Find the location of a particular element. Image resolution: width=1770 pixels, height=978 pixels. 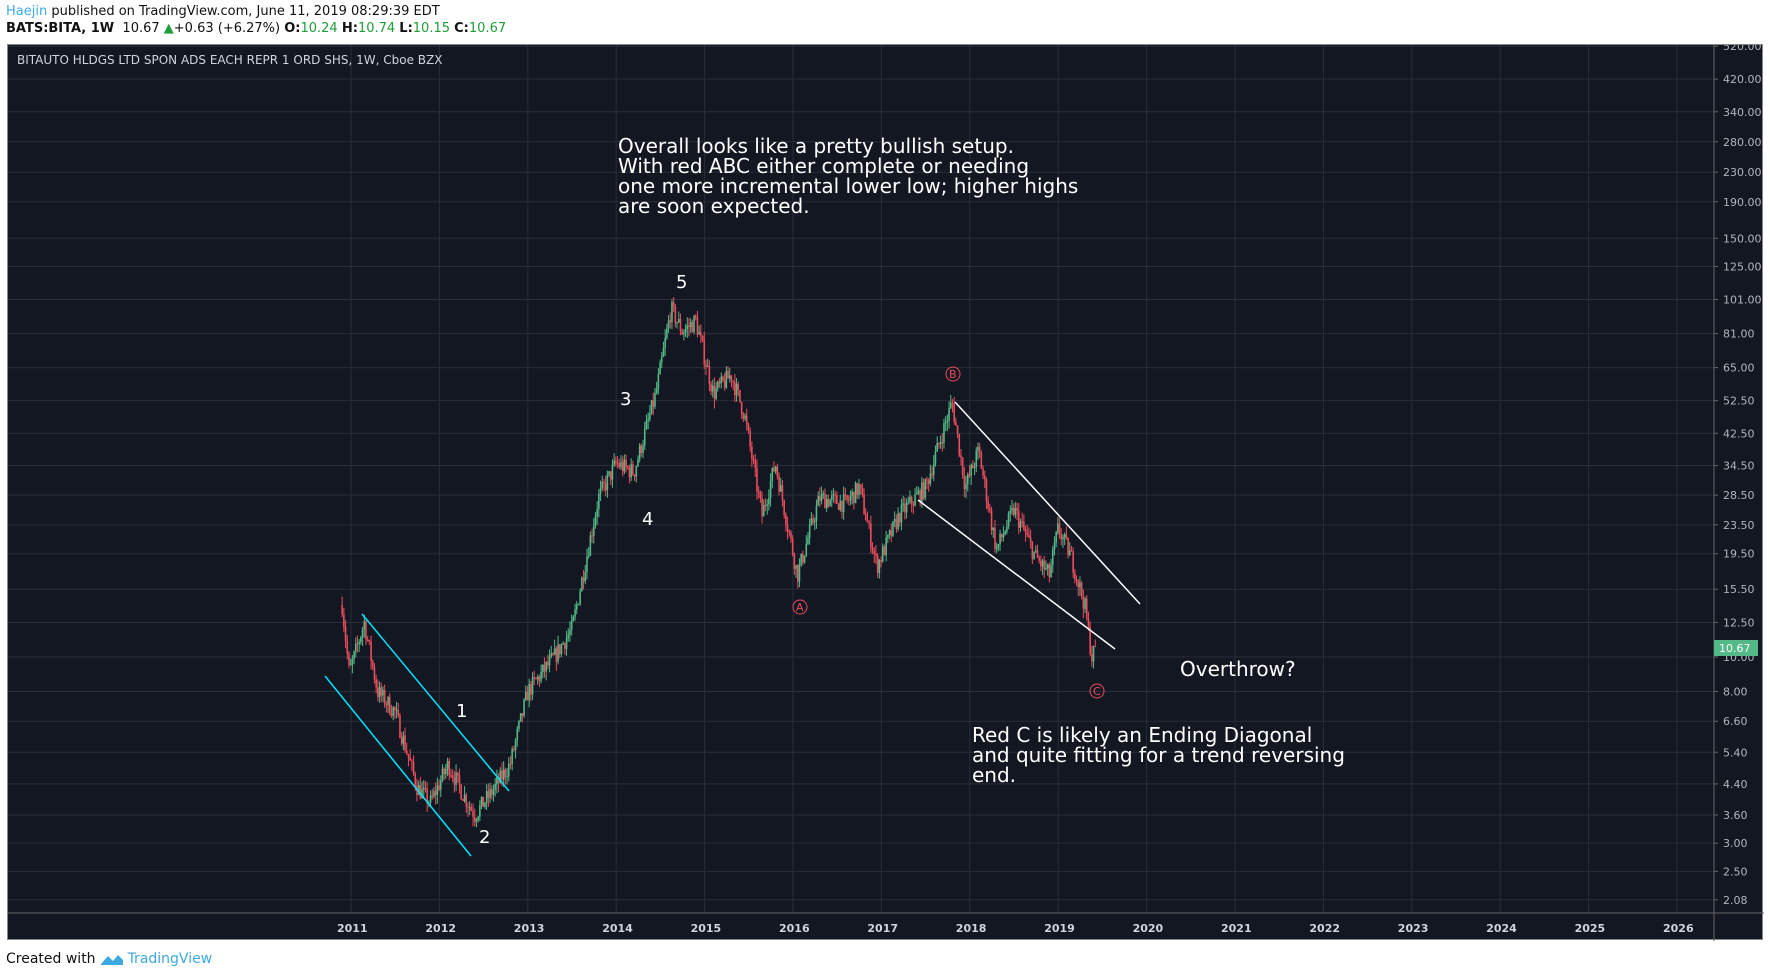

price-tick-label: 8.00 is located at coordinates (1735, 691).